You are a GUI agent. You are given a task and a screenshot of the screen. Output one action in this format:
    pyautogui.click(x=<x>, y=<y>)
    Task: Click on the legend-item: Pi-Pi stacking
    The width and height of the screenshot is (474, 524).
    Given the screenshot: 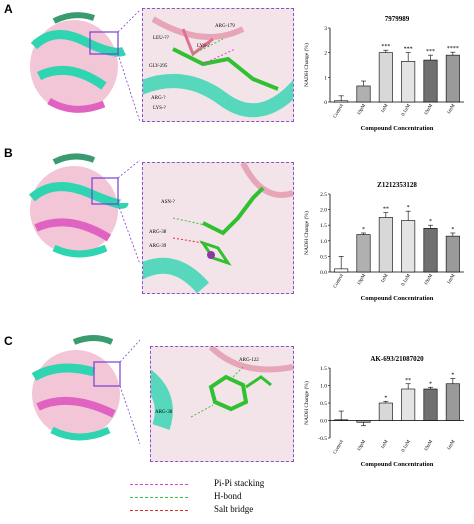 What is the action you would take?
    pyautogui.click(x=240, y=484)
    